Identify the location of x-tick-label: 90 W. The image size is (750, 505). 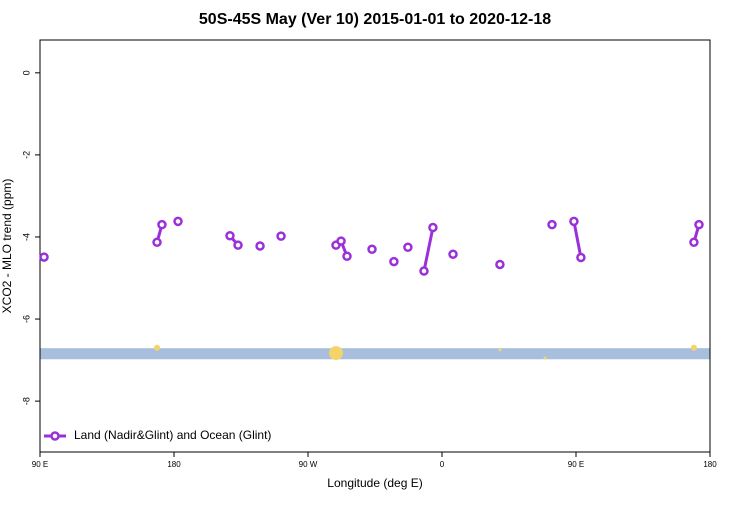
(308, 464).